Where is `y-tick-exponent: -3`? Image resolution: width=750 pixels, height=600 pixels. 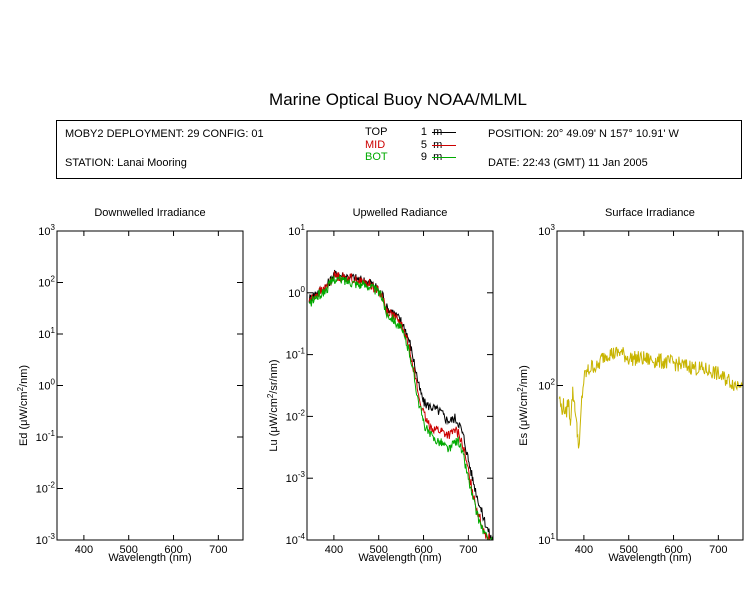
y-tick-exponent: -3 is located at coordinates (52, 536).